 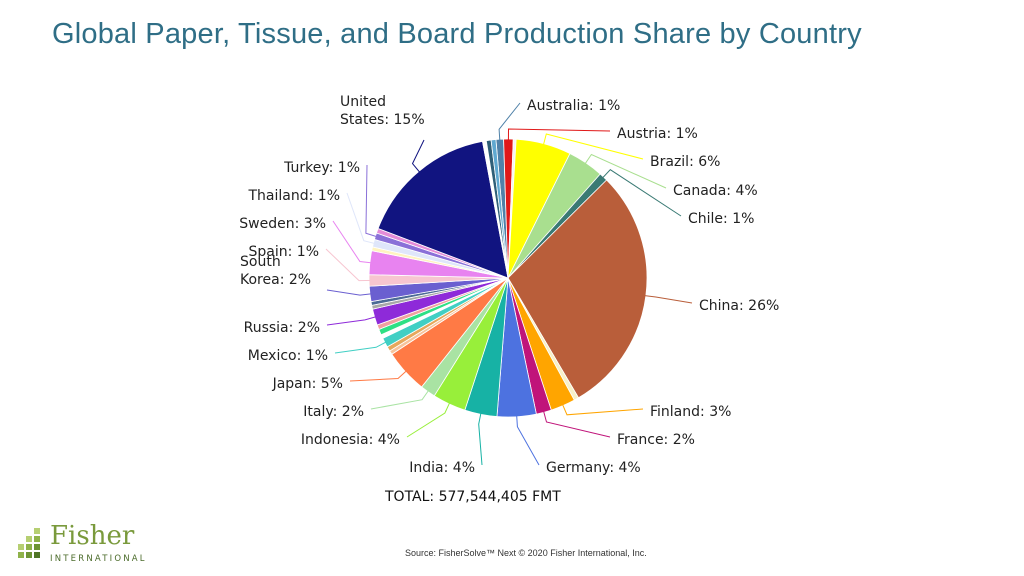 I want to click on slice-label: Chile: 1%, so click(x=721, y=219).